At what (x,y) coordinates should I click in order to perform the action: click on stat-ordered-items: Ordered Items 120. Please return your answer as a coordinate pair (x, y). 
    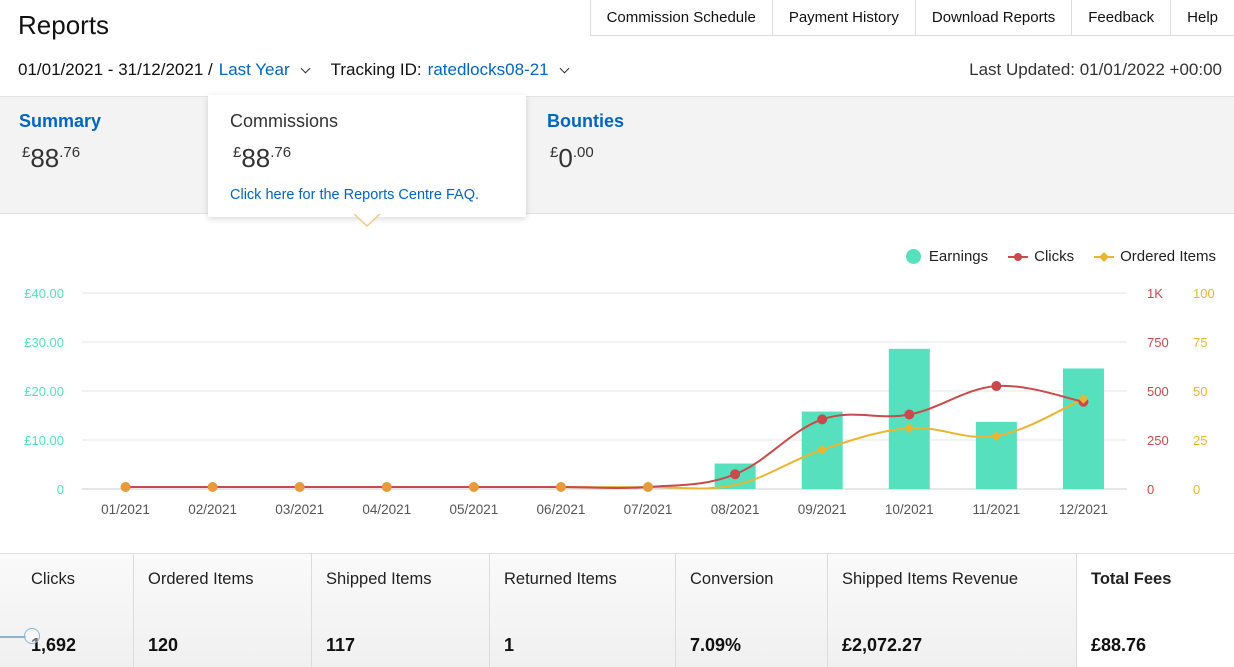
    Looking at the image, I should click on (223, 610).